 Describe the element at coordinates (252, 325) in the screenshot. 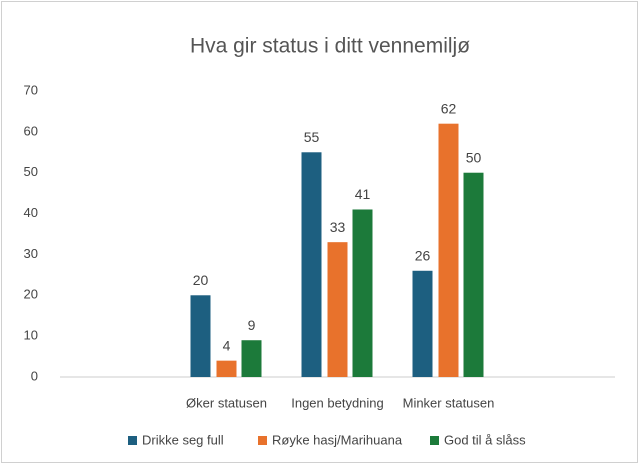

I see `data-label: 9` at that location.